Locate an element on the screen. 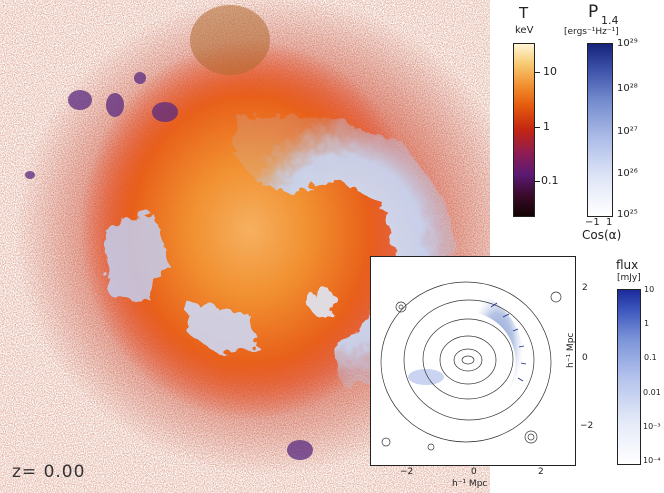 The width and height of the screenshot is (664, 493). radio-power-tick-label: 10²⁹ is located at coordinates (627, 43).